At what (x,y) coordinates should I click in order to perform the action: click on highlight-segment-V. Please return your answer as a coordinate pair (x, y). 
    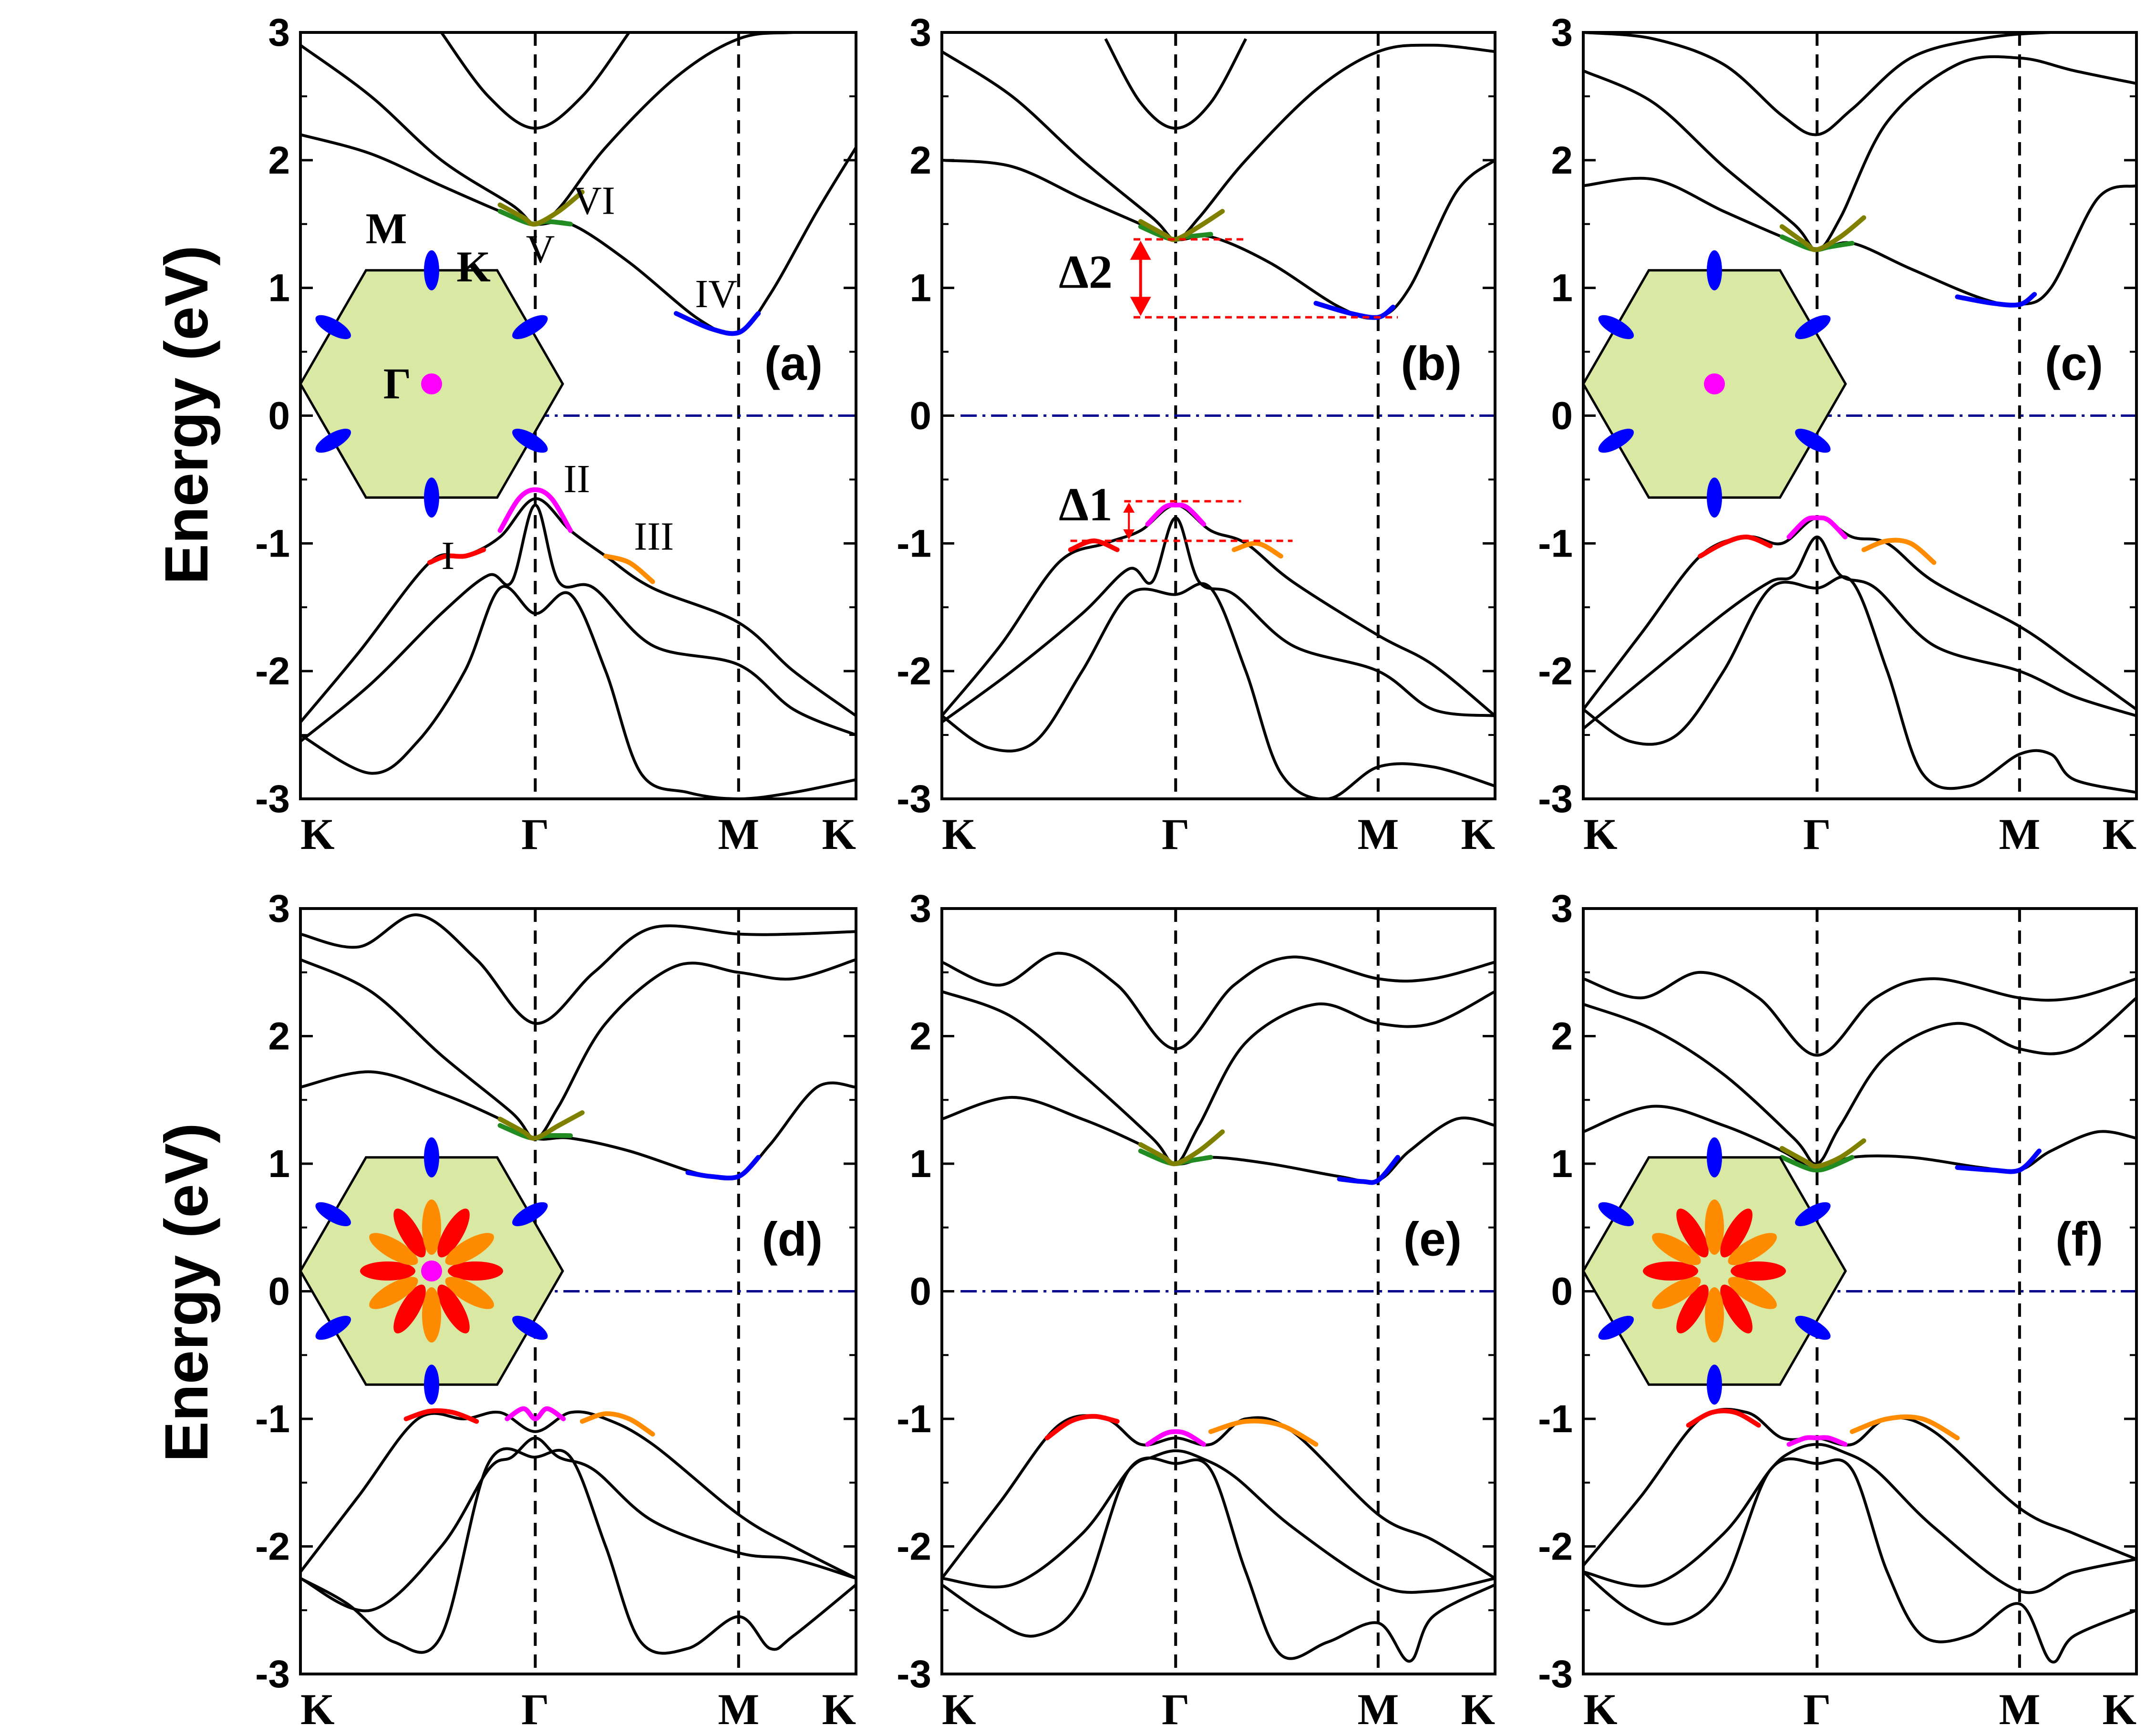
    Looking at the image, I should click on (1817, 1164).